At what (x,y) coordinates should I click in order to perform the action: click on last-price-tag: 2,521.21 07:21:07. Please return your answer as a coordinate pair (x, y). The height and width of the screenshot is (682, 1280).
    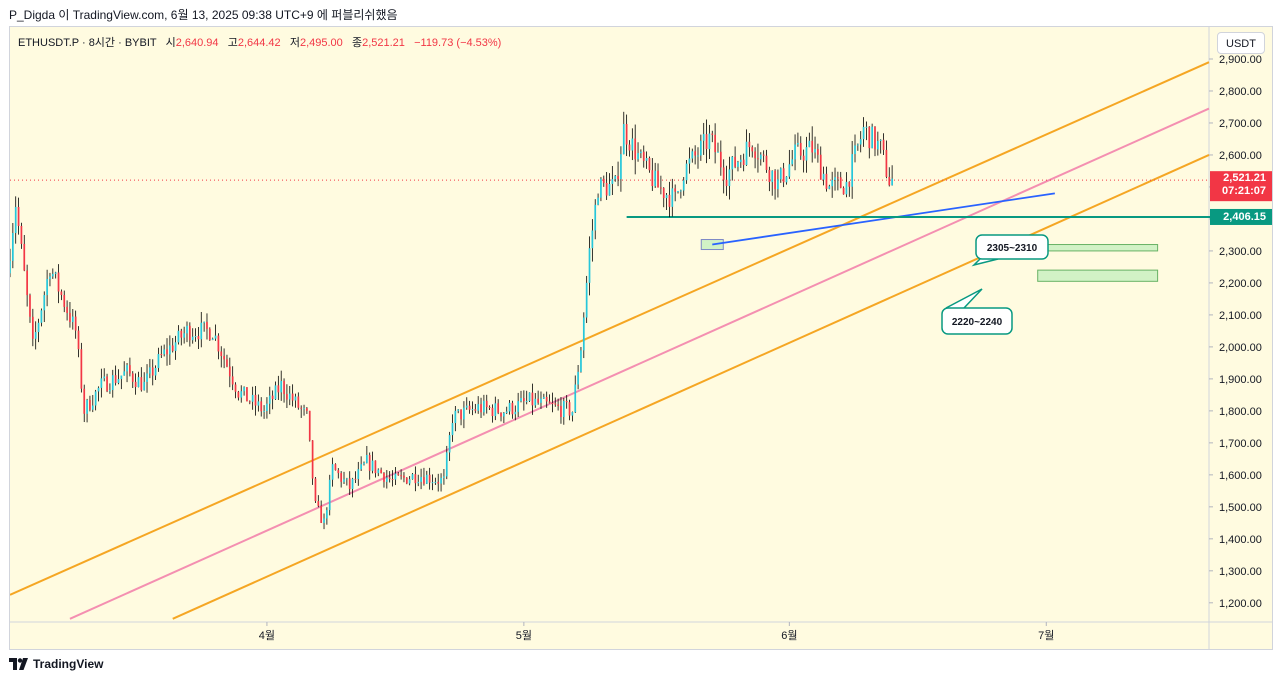
    Looking at the image, I should click on (1240, 185).